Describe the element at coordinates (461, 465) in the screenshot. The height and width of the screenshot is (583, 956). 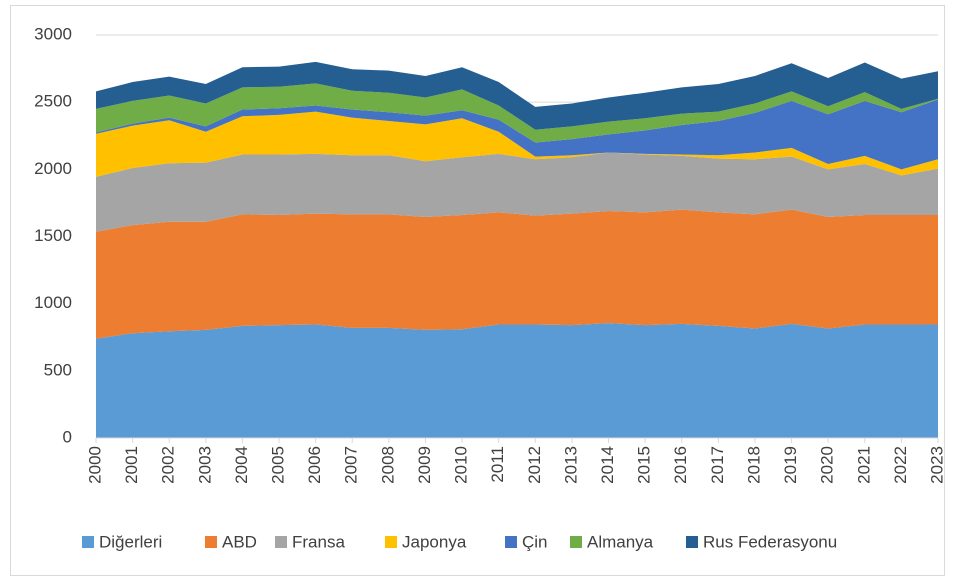
I see `x-tick-label: 2010` at that location.